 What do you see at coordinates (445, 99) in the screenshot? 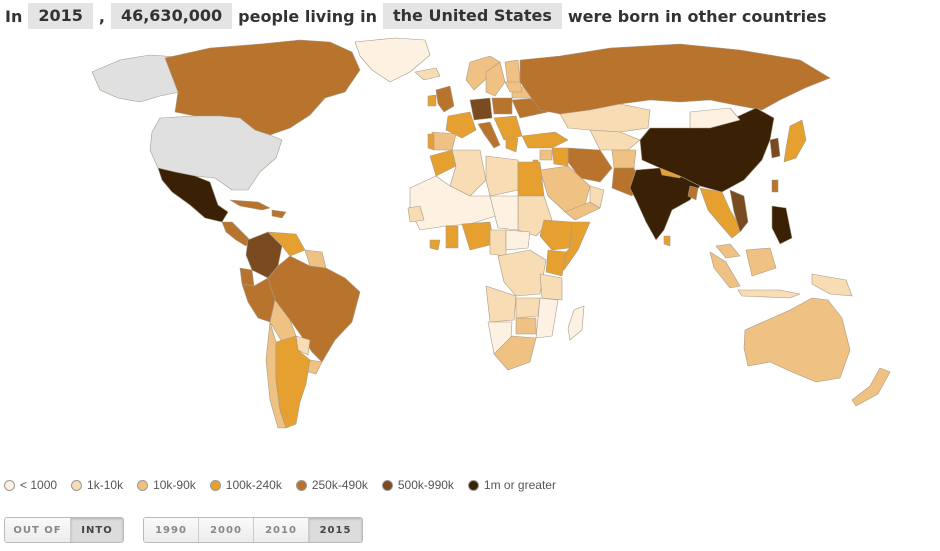
I see `country-uk` at bounding box center [445, 99].